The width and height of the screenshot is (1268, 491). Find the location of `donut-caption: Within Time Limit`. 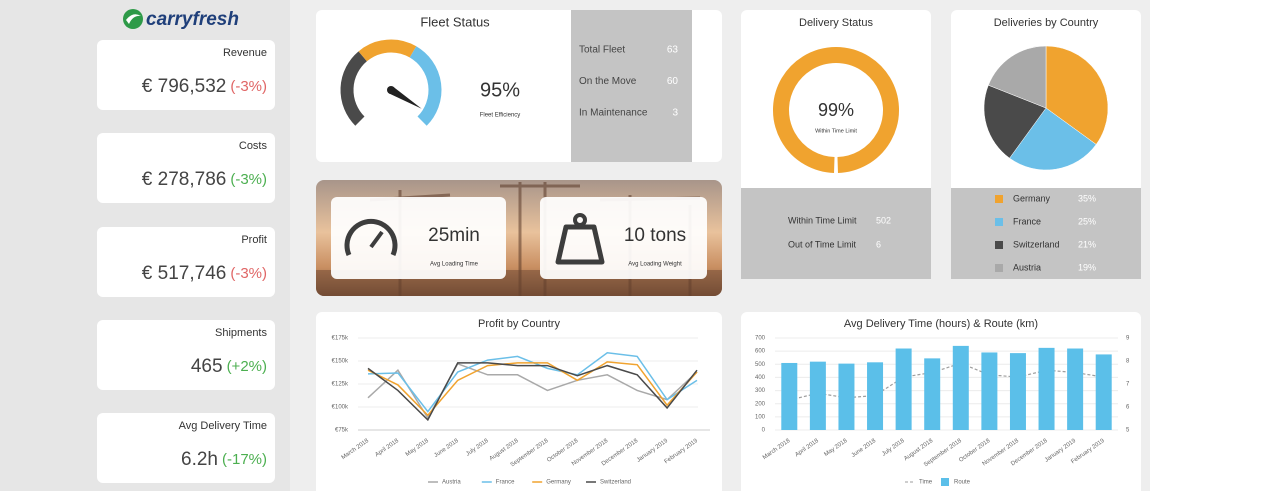

donut-caption: Within Time Limit is located at coordinates (836, 131).